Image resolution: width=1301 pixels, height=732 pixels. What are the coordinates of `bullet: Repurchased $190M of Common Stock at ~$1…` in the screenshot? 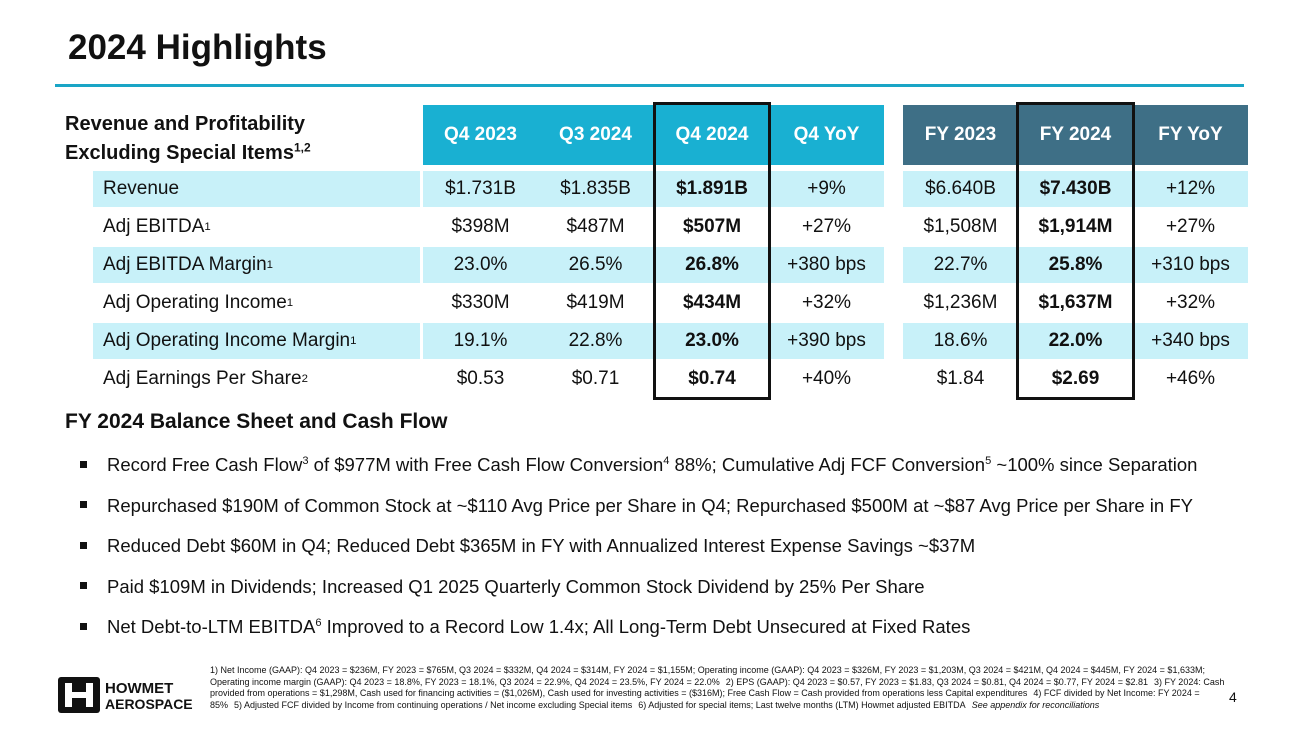 It's located at (636, 506).